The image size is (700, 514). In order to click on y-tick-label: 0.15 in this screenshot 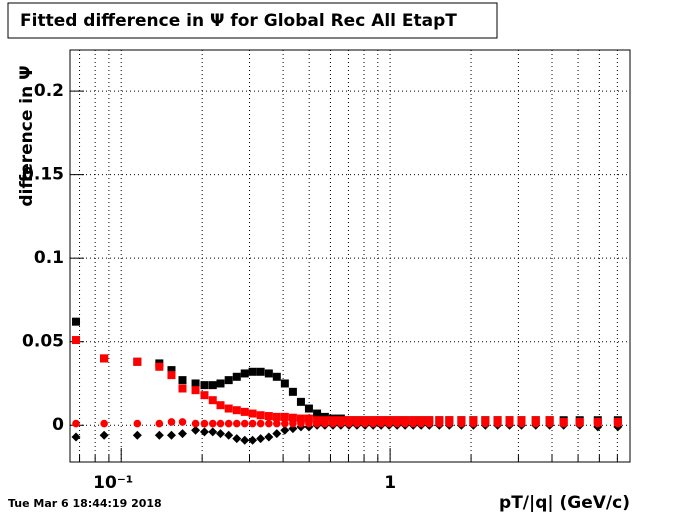, I will do `click(43, 175)`.